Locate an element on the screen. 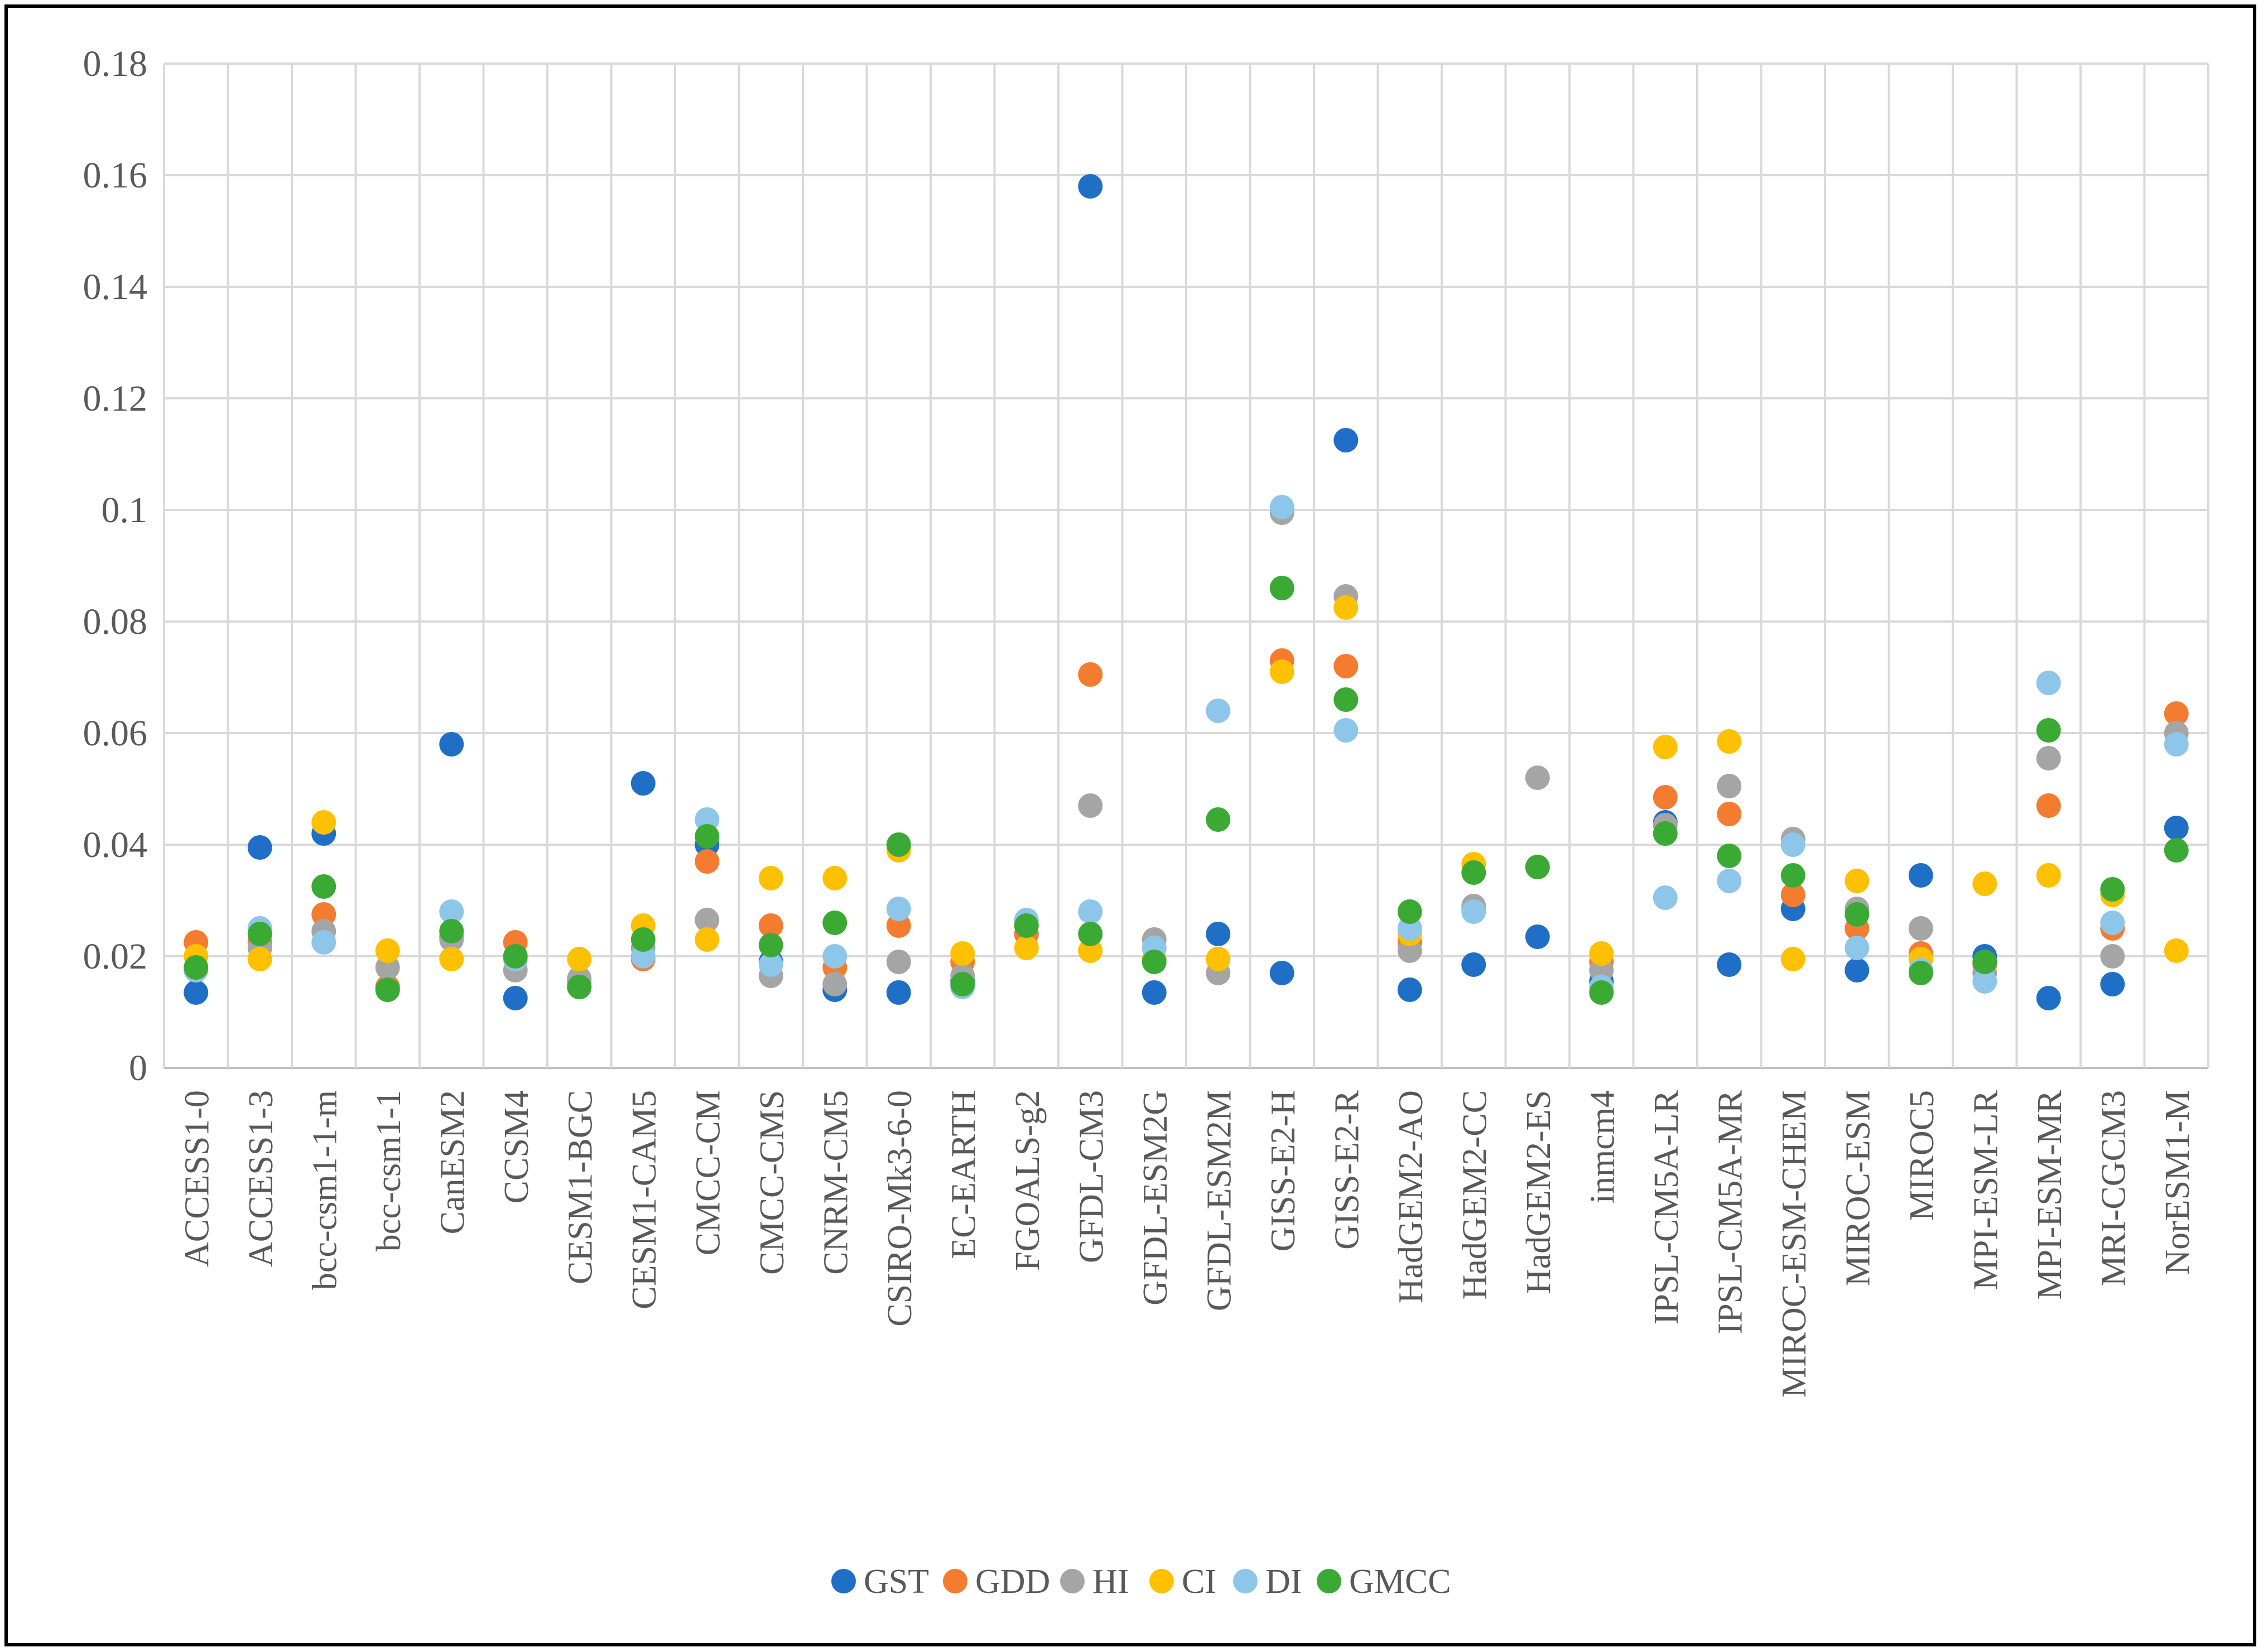 Image resolution: width=2263 pixels, height=1652 pixels. x-tick-label: IPSL-CM5A-MR is located at coordinates (1730, 1212).